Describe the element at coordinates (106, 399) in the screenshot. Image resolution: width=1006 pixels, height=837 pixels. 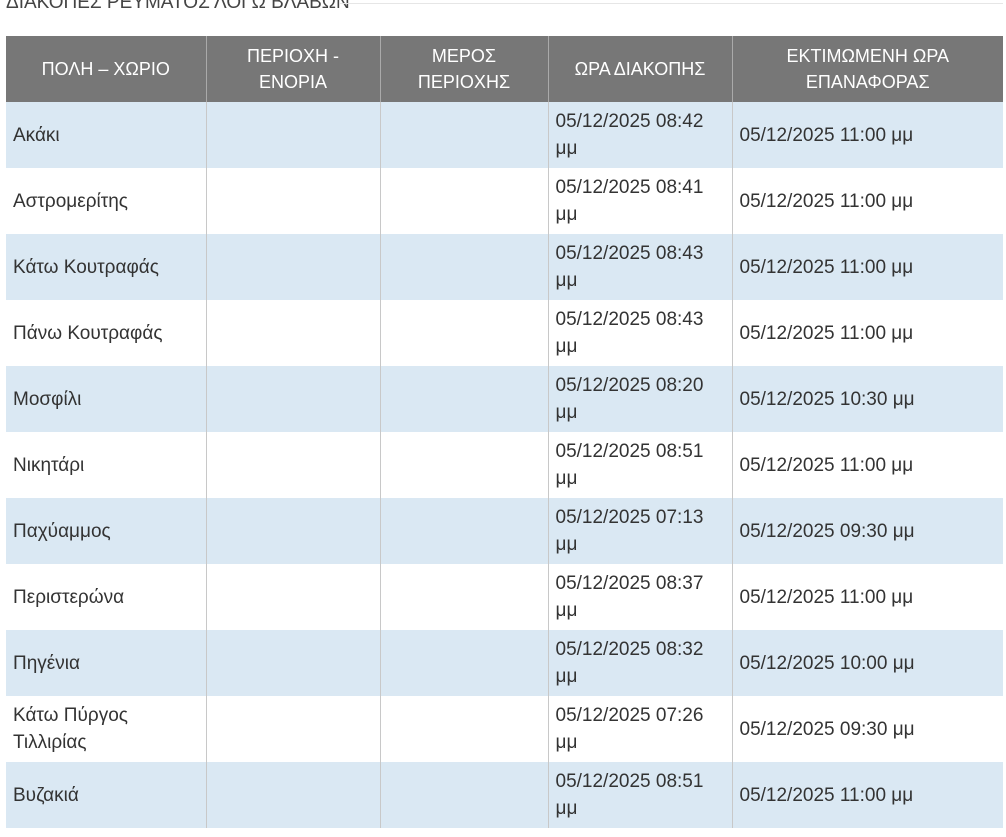
I see `cell: Μοσφίλι` at that location.